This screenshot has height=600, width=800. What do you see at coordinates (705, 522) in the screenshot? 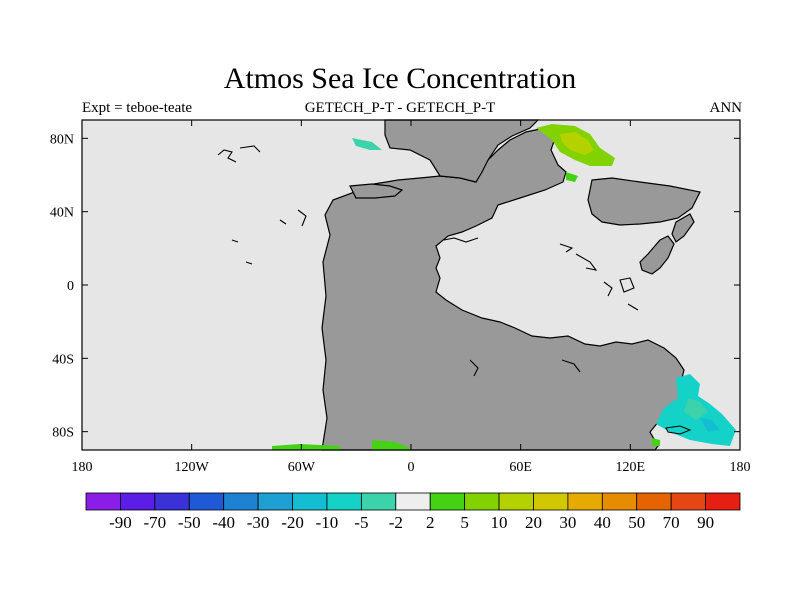
I see `colorbar-label: 90` at bounding box center [705, 522].